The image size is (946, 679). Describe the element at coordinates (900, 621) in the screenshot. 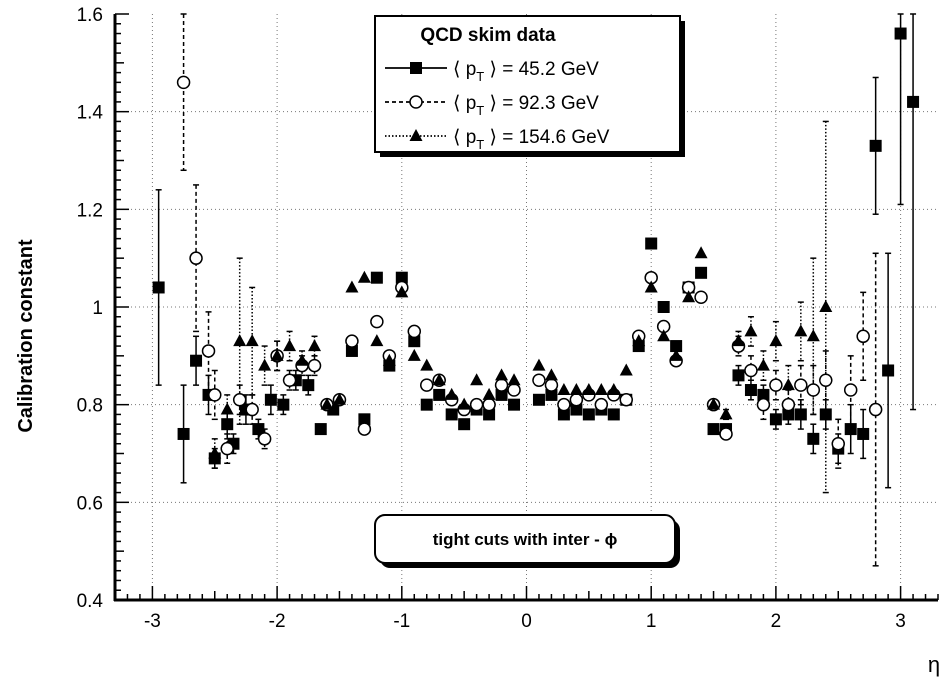

I see `x-tick-label: 3` at that location.